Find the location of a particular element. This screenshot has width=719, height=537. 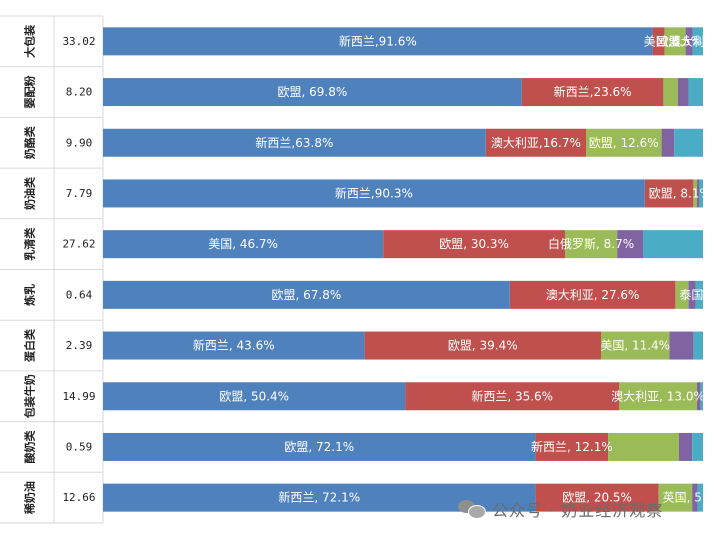

total-value: 0.64 is located at coordinates (79, 294).